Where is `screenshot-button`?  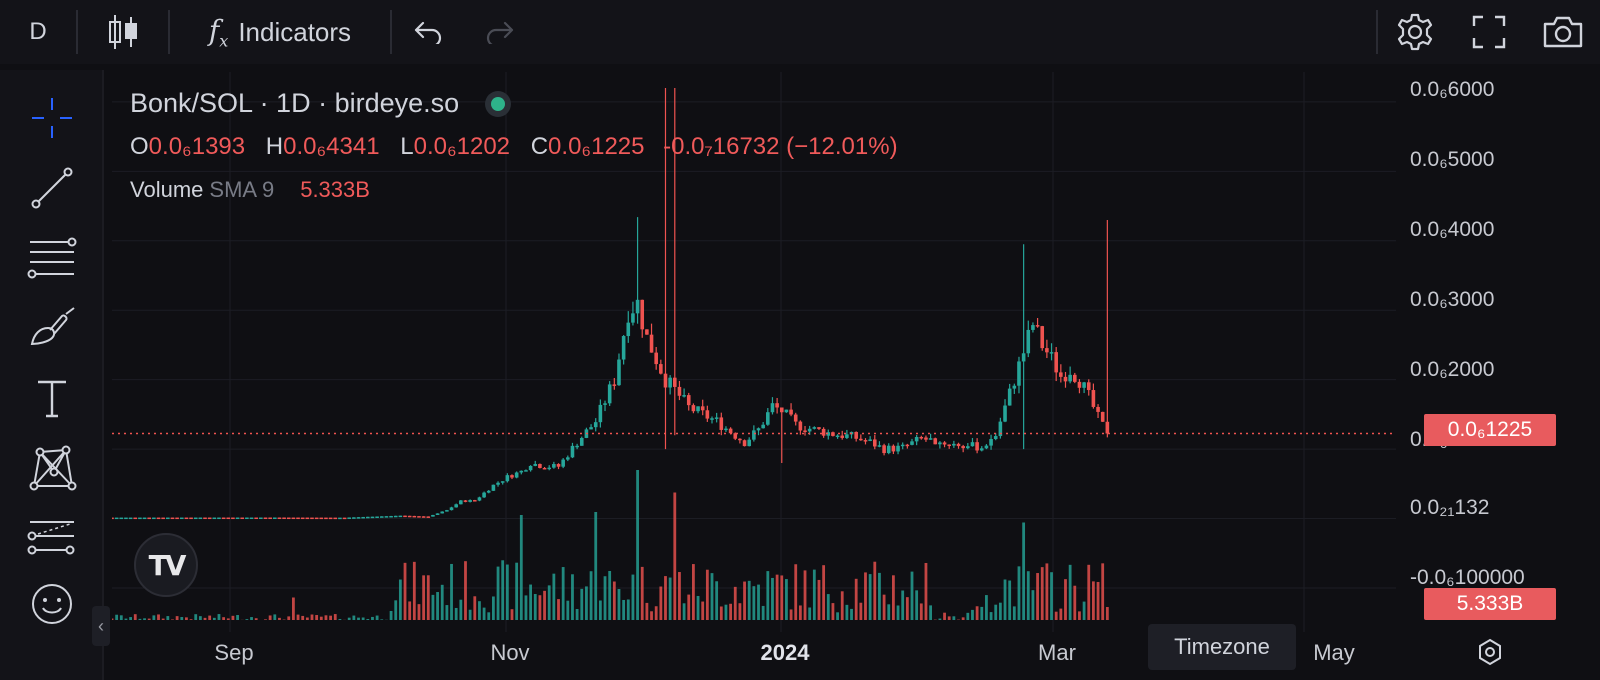 screenshot-button is located at coordinates (1563, 32).